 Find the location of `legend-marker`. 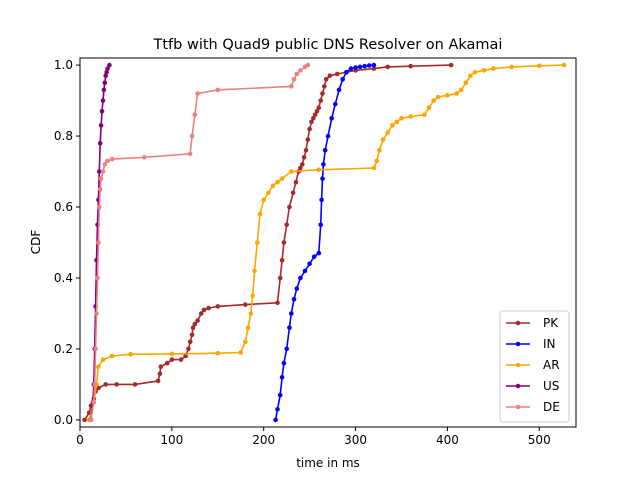

legend-marker is located at coordinates (518, 407).